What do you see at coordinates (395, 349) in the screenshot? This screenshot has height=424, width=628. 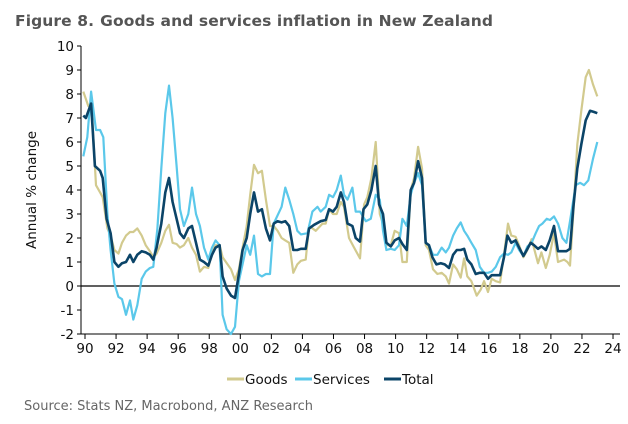 I see `x-tick-label: 10` at bounding box center [395, 349].